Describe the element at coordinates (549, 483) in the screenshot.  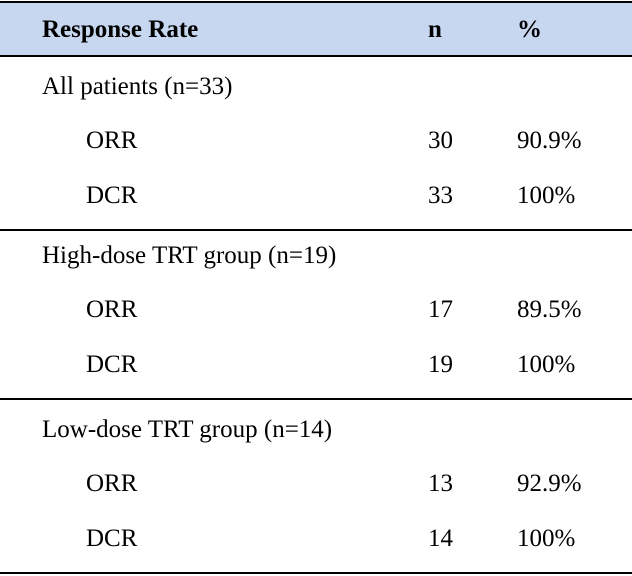
I see `table-cell: 92.9%` at that location.